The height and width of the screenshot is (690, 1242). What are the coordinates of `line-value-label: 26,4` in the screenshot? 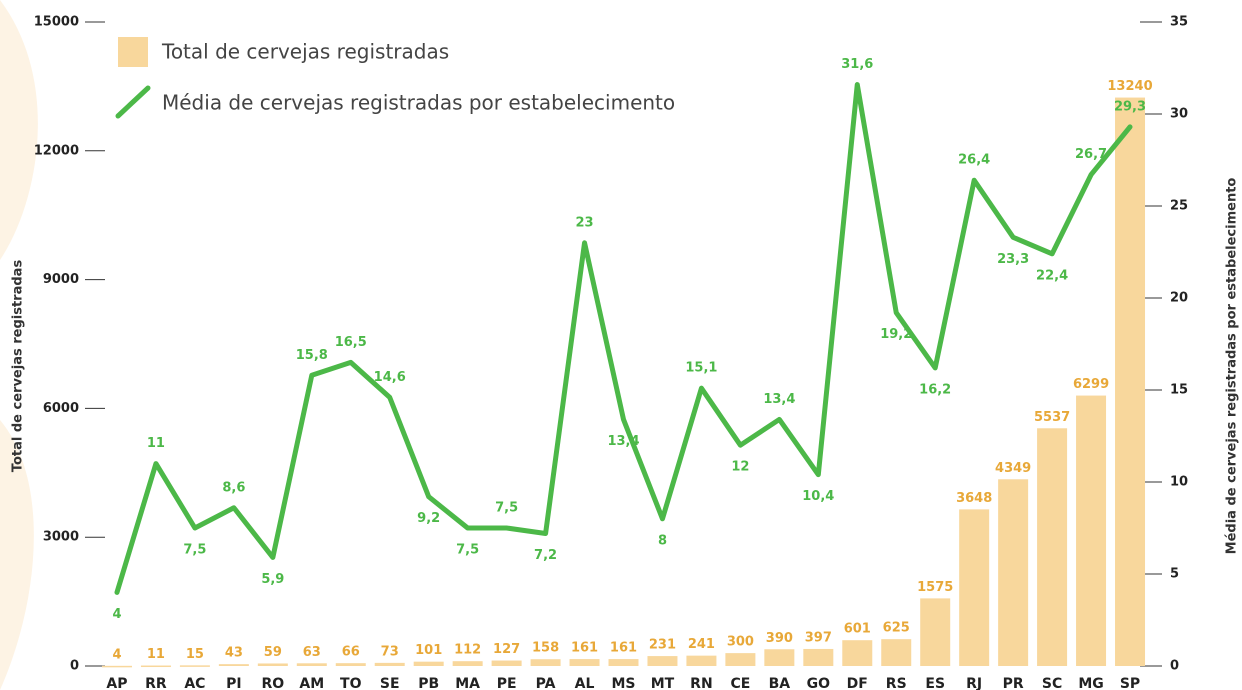 It's located at (974, 160).